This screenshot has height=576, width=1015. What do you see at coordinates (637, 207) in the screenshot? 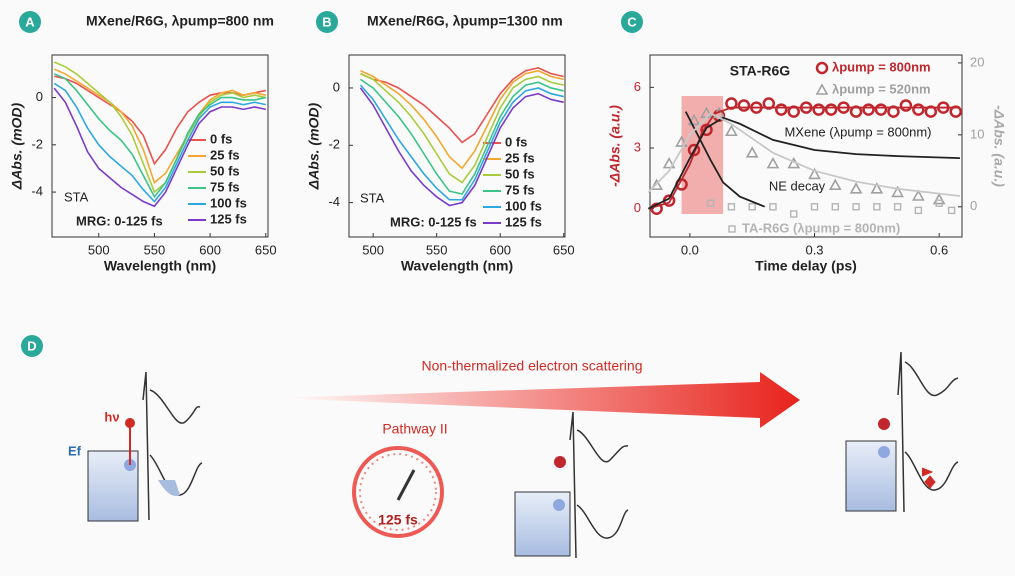
I see `y-tick-label: 0` at bounding box center [637, 207].